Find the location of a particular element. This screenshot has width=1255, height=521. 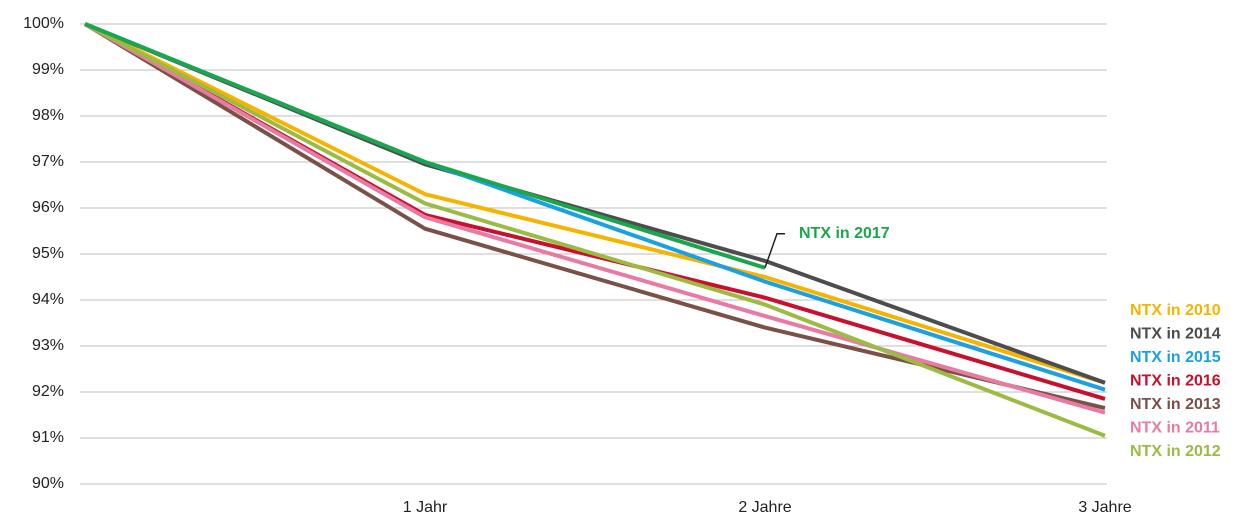

y-tick-label: 100% is located at coordinates (43, 23).